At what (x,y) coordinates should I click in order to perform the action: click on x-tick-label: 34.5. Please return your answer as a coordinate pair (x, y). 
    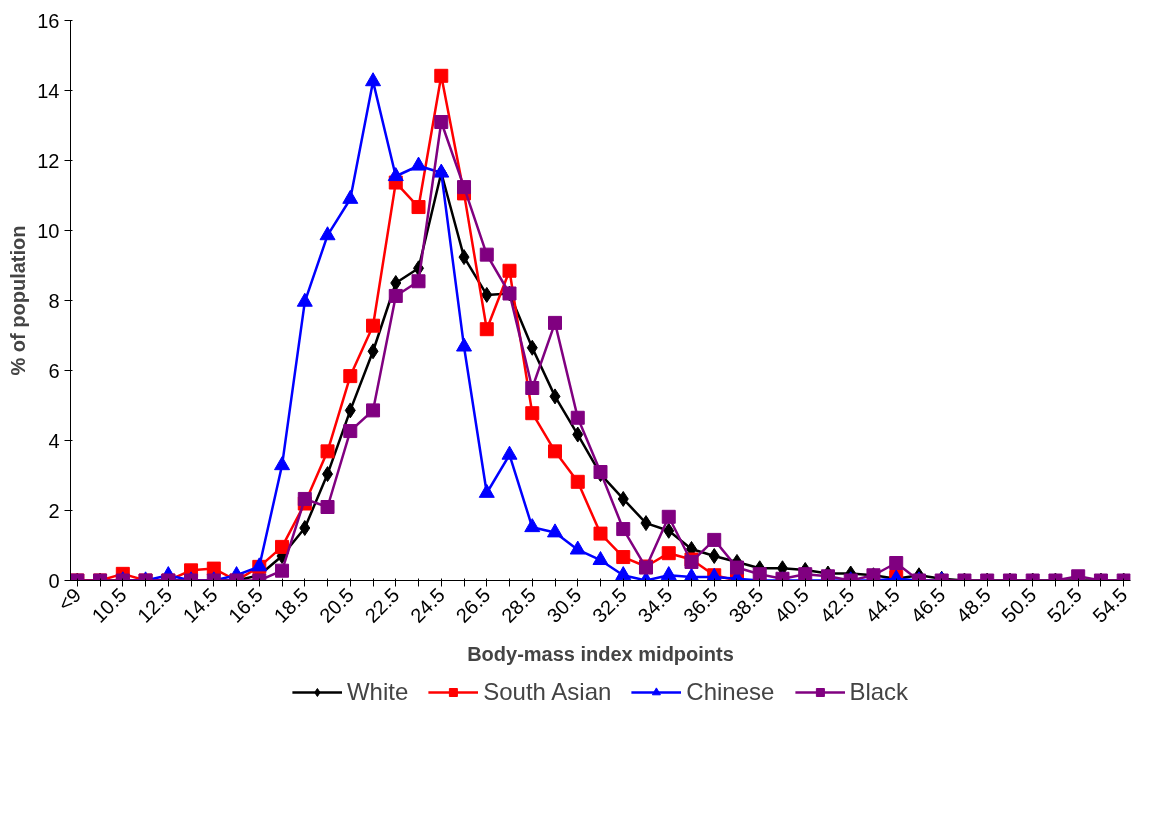
    Looking at the image, I should click on (655, 605).